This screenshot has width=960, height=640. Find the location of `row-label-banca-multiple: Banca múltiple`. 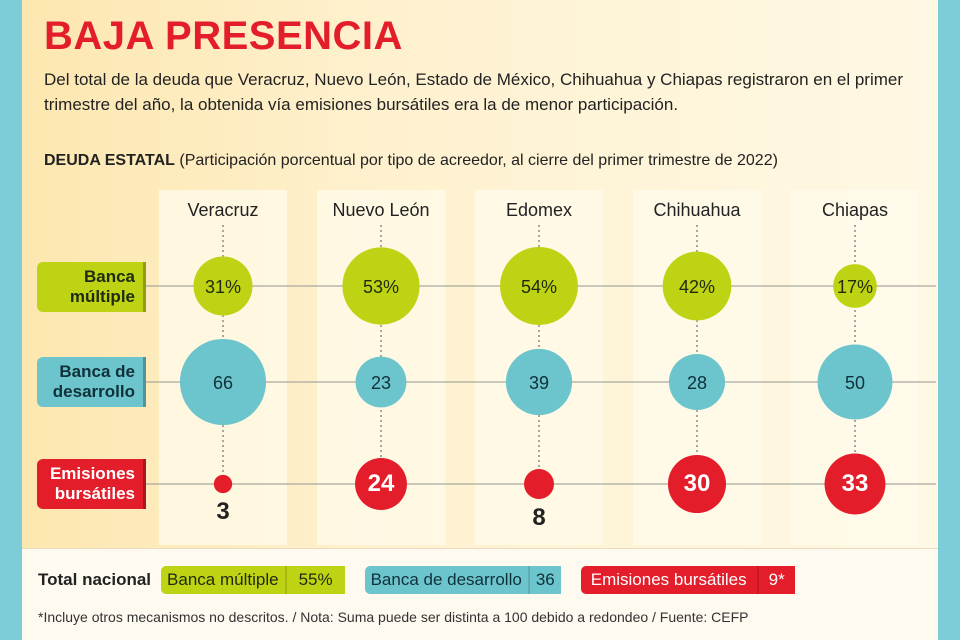

row-label-banca-multiple: Banca múltiple is located at coordinates (91, 287).